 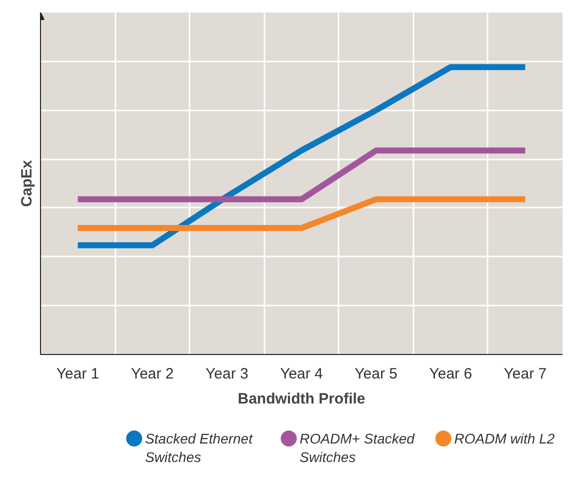 What do you see at coordinates (152, 374) in the screenshot?
I see `x-tick-label: Year 2` at bounding box center [152, 374].